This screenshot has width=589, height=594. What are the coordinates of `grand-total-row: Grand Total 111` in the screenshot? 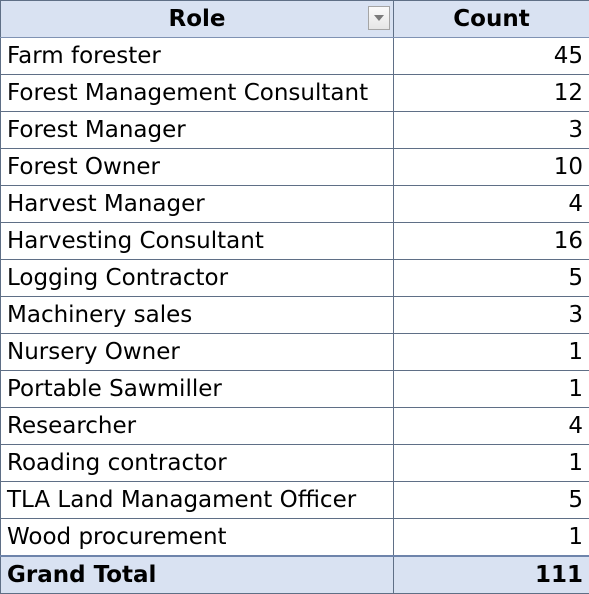 It's located at (295, 575).